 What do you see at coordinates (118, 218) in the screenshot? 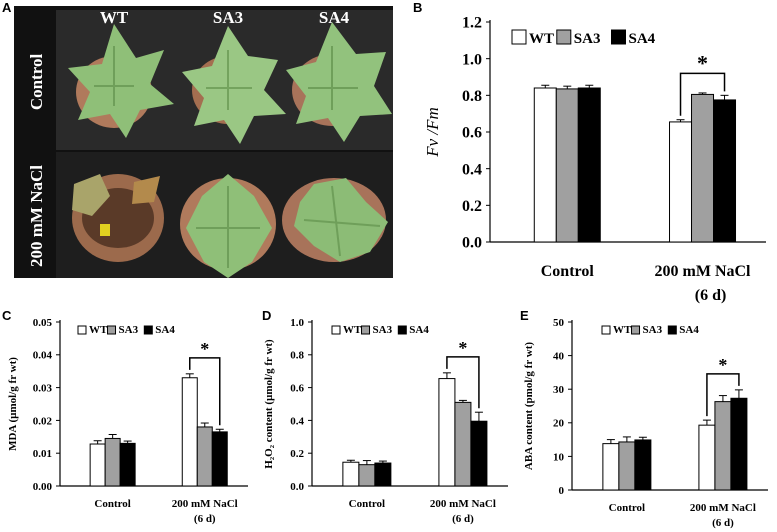
I see `plant-nacl-wt` at bounding box center [118, 218].